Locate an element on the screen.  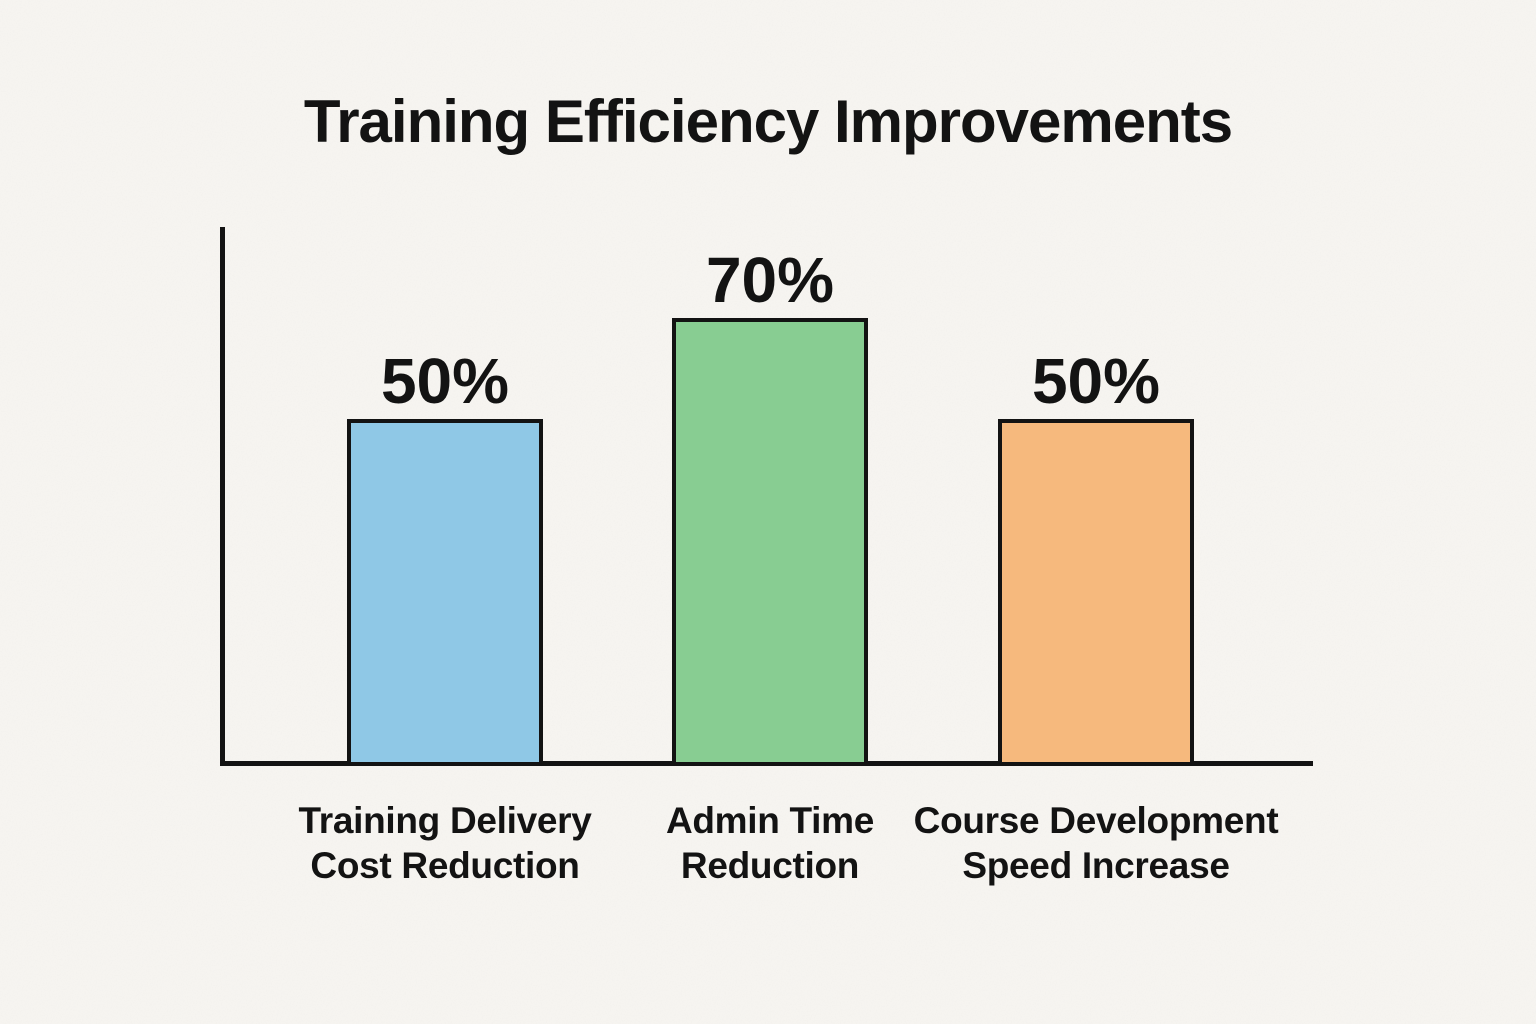
category-label-course-development-speed-increase: Course Development Speed Increase is located at coordinates (1096, 843).